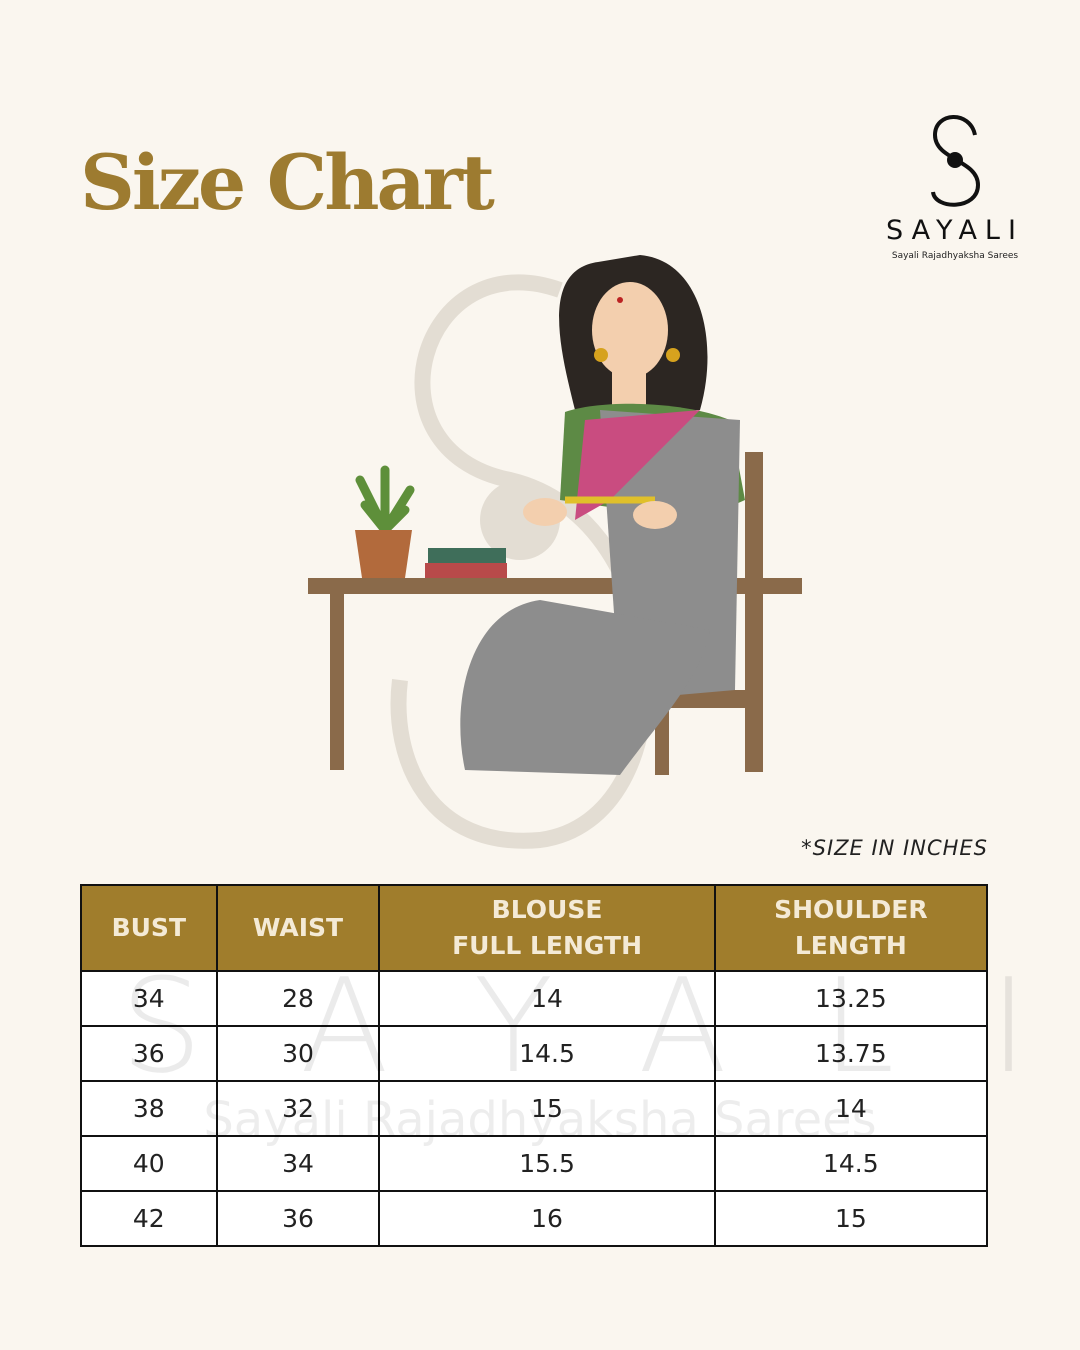 This screenshot has width=1080, height=1350. I want to click on table-cell: 15.5, so click(547, 1163).